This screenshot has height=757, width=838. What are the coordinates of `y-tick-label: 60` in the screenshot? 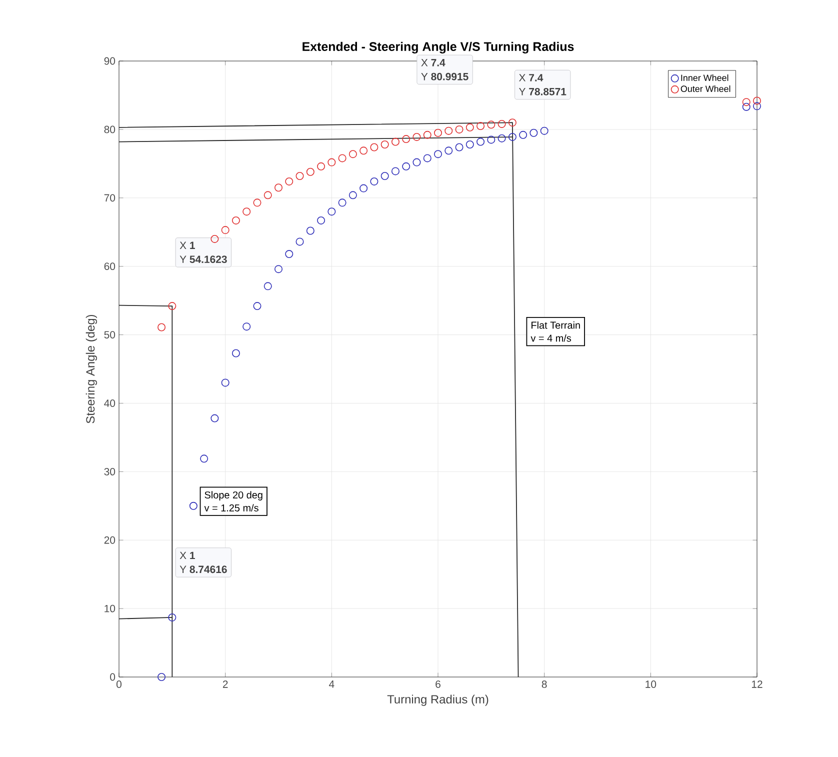 It's located at (110, 266).